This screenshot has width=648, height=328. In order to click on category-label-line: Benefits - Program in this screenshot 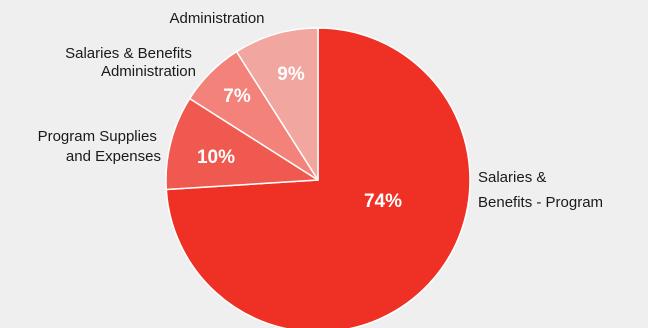, I will do `click(540, 202)`.